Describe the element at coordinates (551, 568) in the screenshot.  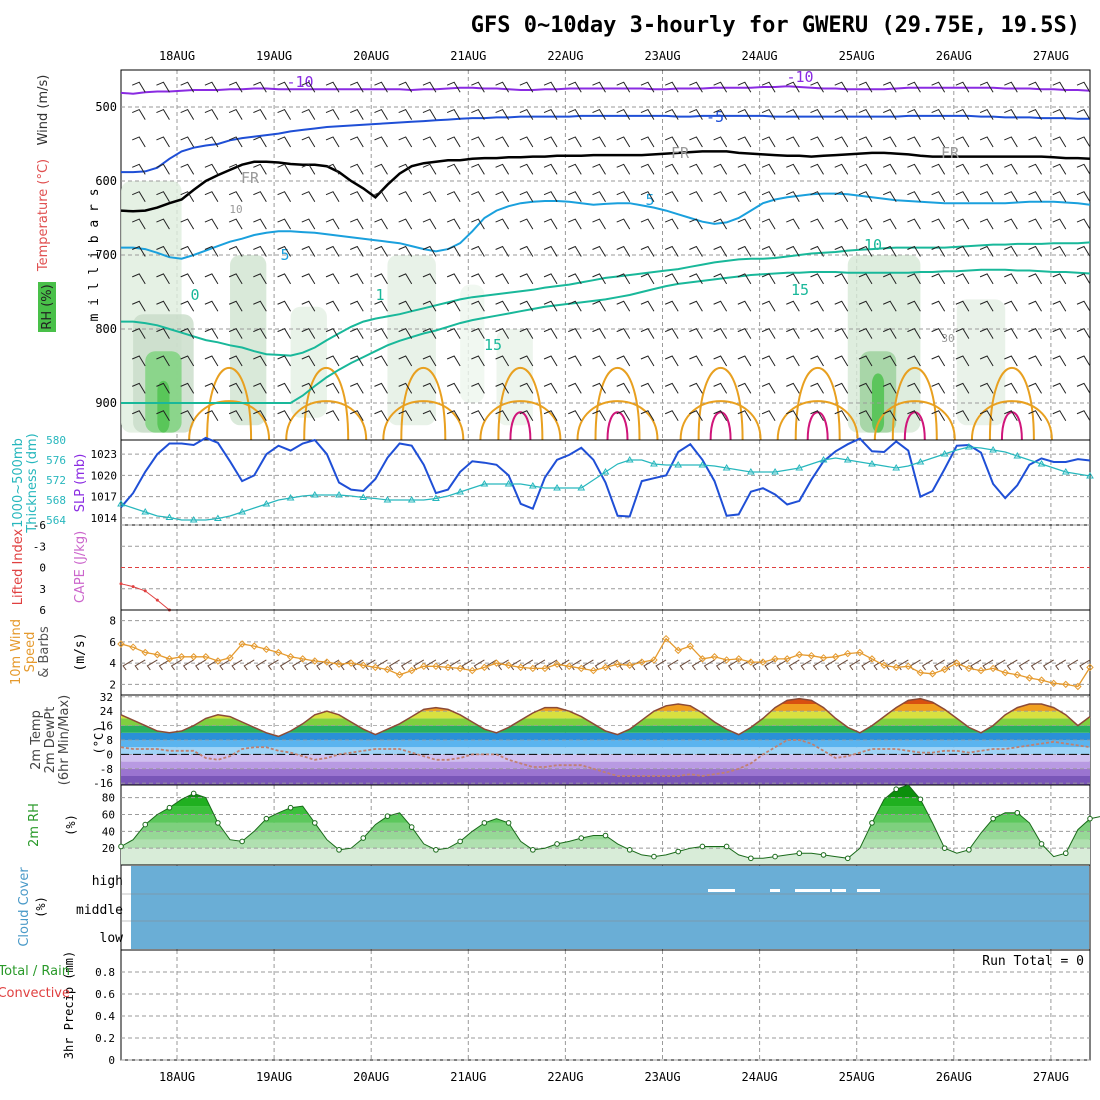
I see `lifted-index-panel: 6 3 0 -3 -6 Lifted Index CAPE (J/kg)` at that location.